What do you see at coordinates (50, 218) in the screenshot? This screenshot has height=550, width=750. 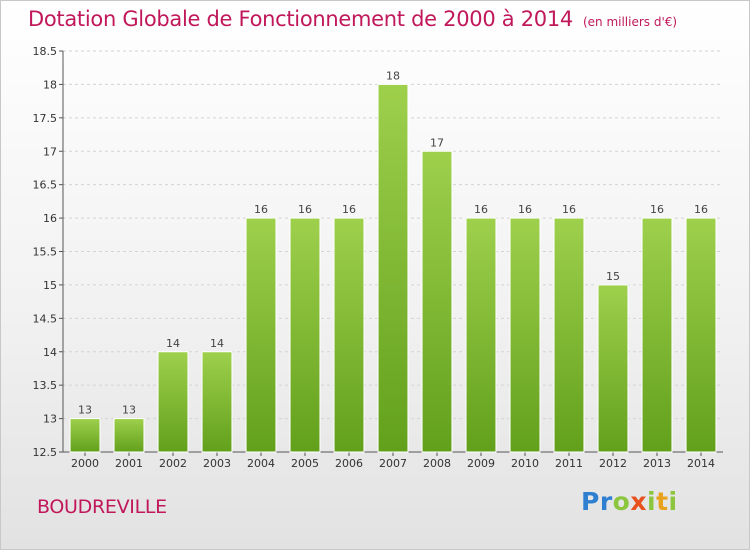 I see `y-tick-label: 16` at bounding box center [50, 218].